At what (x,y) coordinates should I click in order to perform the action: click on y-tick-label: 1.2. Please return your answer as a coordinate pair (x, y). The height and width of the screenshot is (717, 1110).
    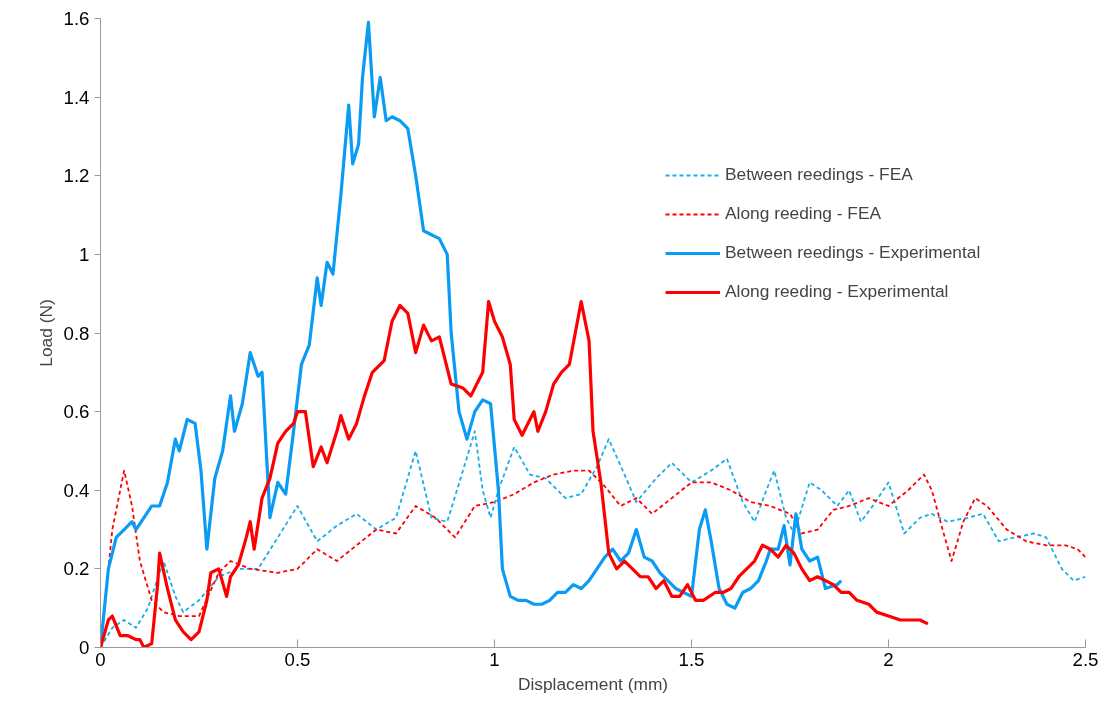
    Looking at the image, I should click on (76, 176).